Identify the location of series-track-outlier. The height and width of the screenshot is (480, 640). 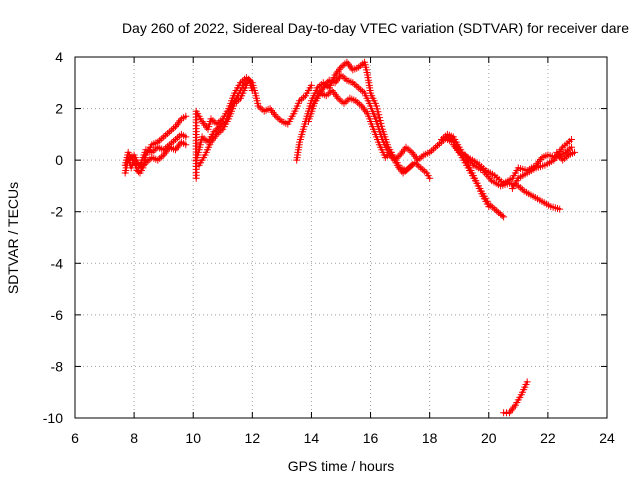
(515, 397).